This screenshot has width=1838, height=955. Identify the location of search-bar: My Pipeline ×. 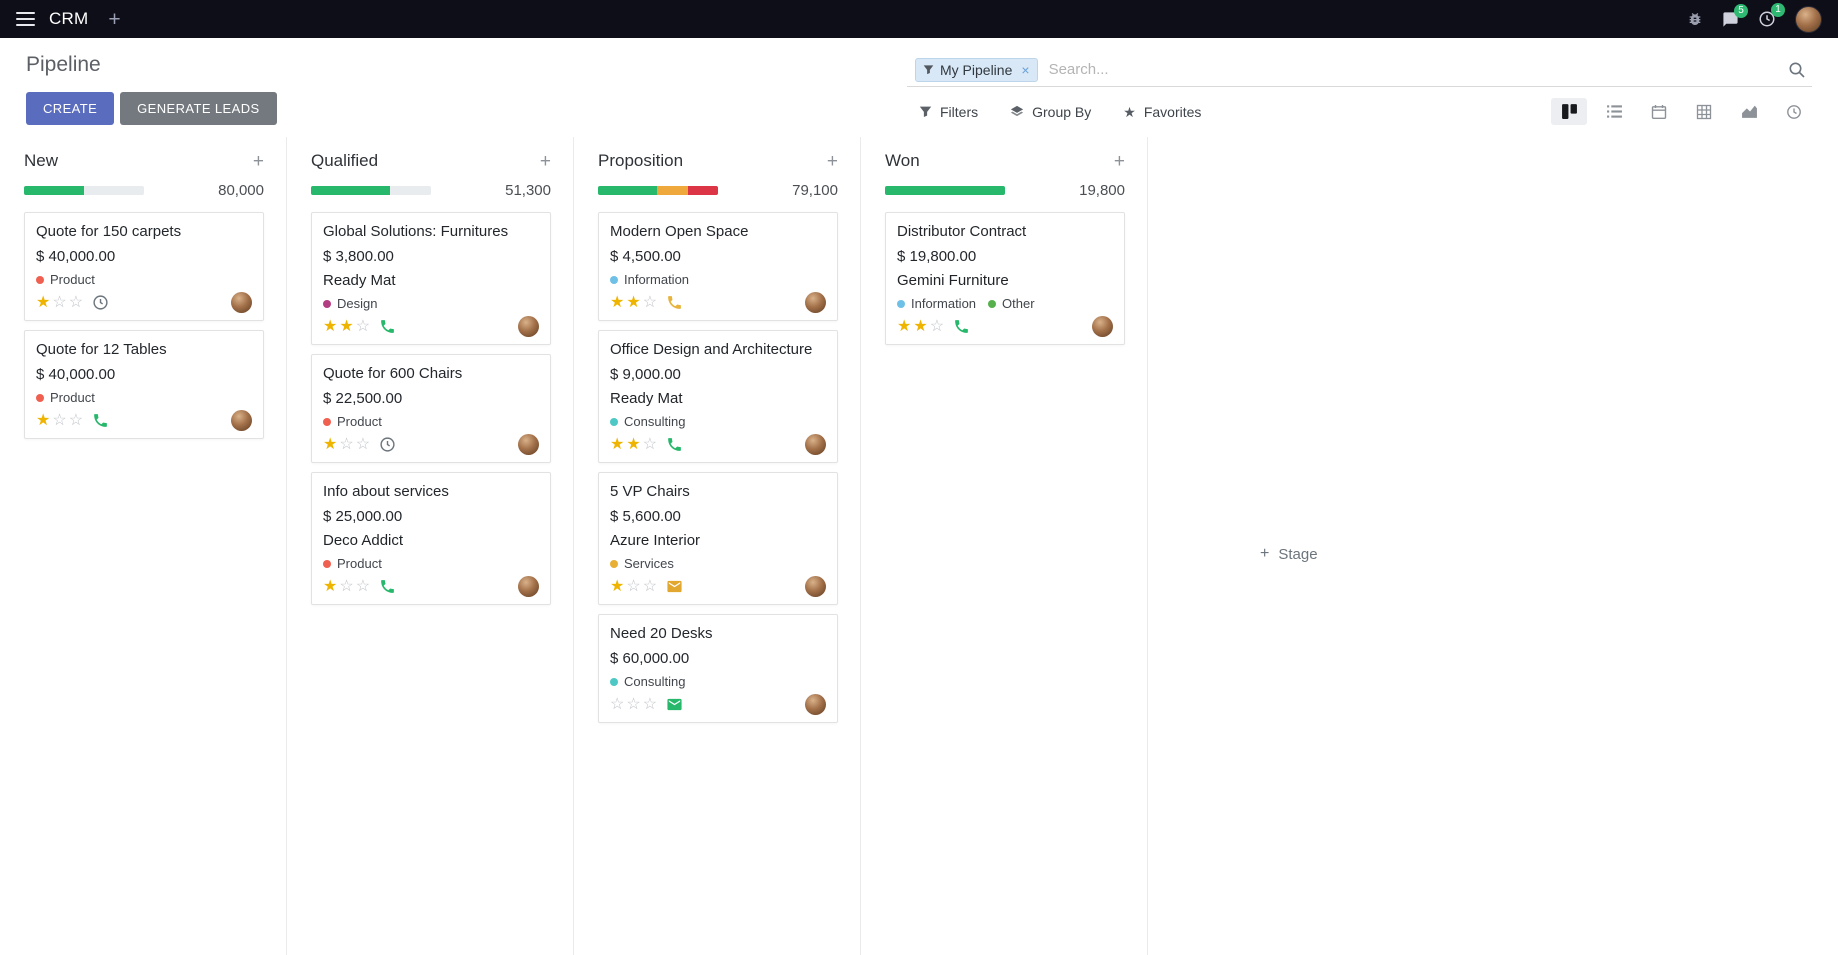
(1359, 70).